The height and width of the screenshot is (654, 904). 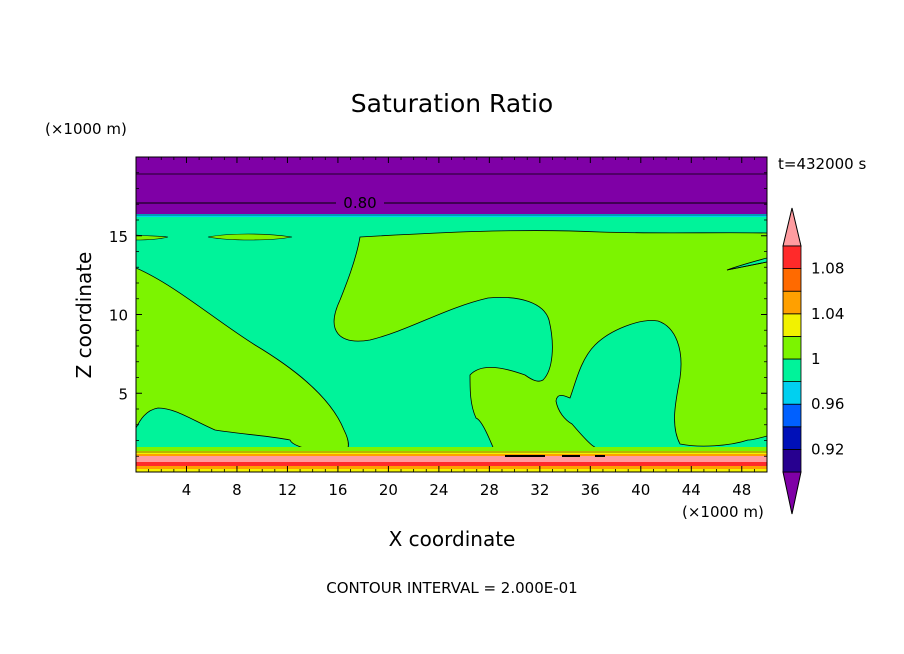 I want to click on y-axis-label: Z coordinate, so click(x=84, y=315).